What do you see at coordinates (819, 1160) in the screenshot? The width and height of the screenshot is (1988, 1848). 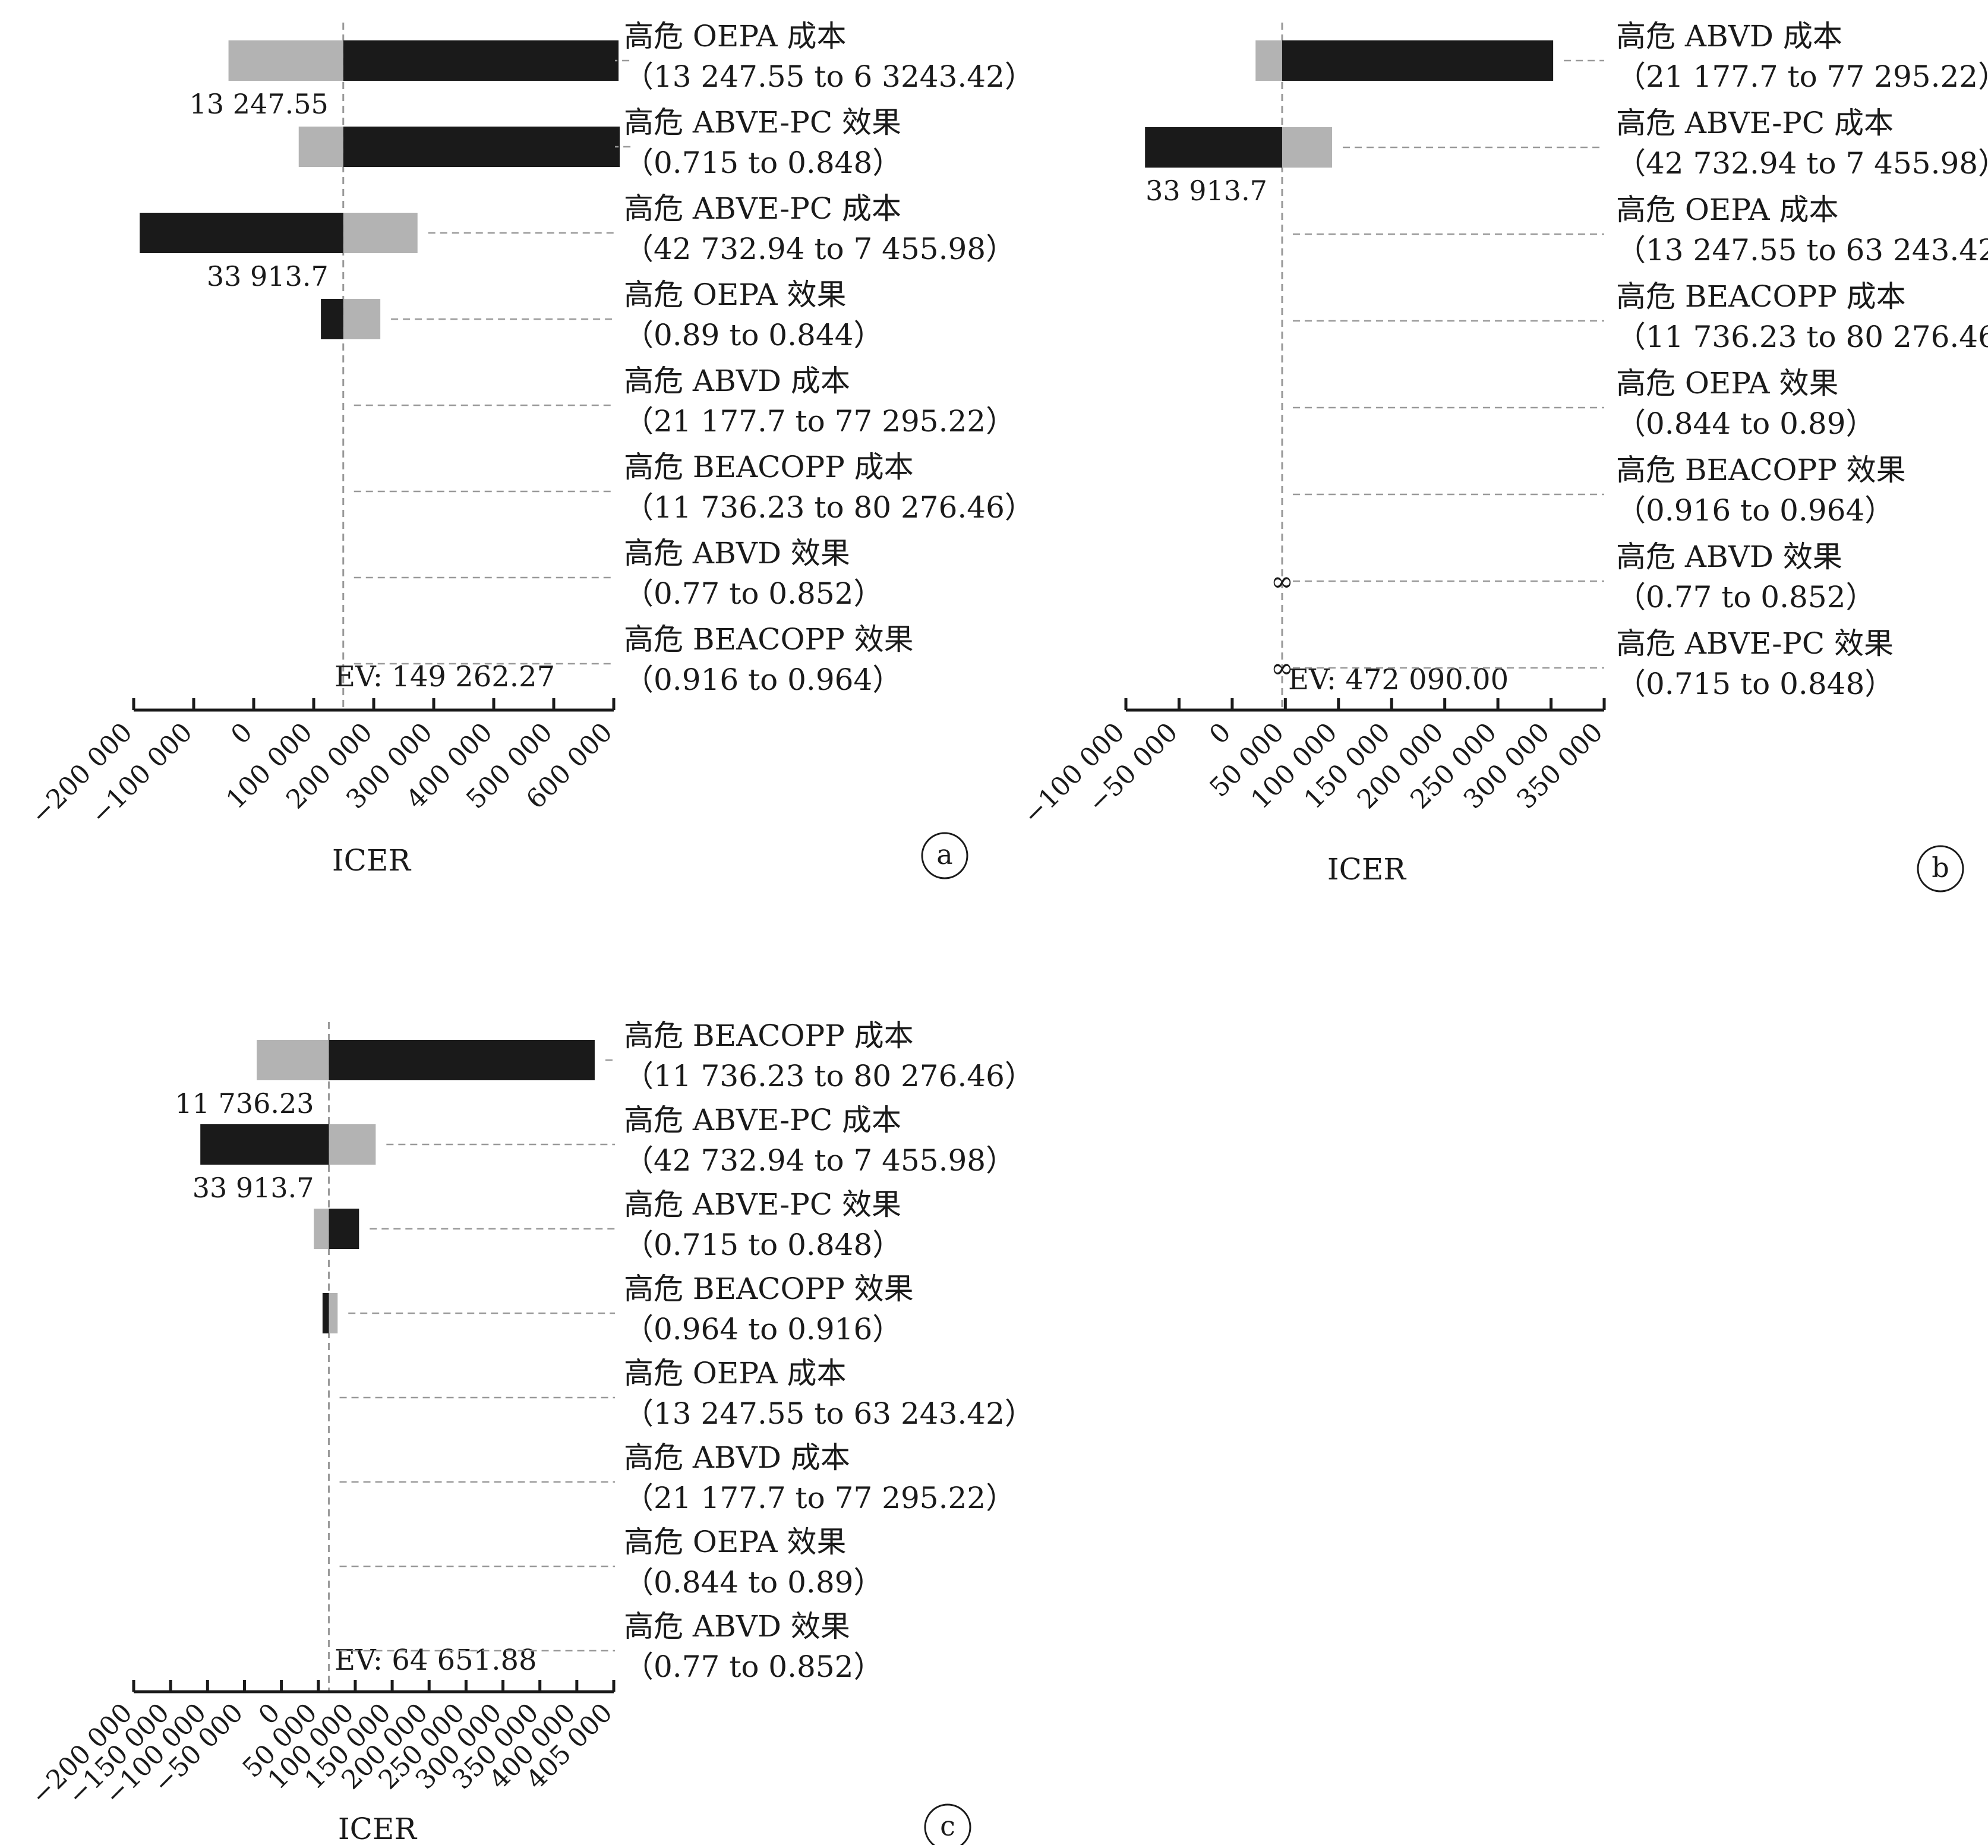 I see `chart-c-bar-range-label: （42 732.94 to 7 455.98）` at bounding box center [819, 1160].